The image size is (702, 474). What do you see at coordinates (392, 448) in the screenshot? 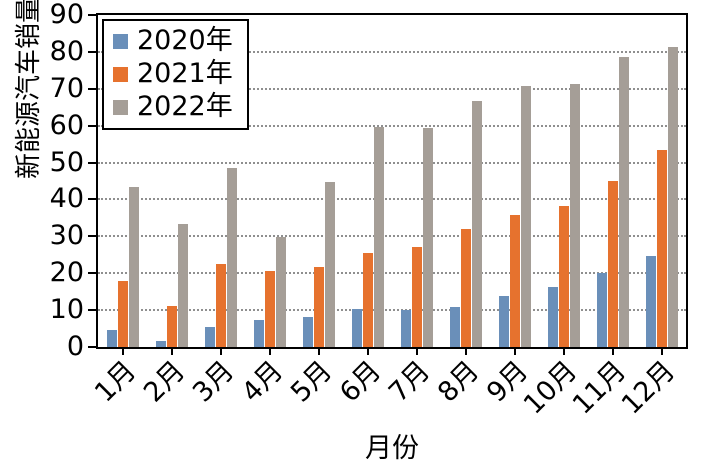
I see `x-axis-title: 月份` at bounding box center [392, 448].